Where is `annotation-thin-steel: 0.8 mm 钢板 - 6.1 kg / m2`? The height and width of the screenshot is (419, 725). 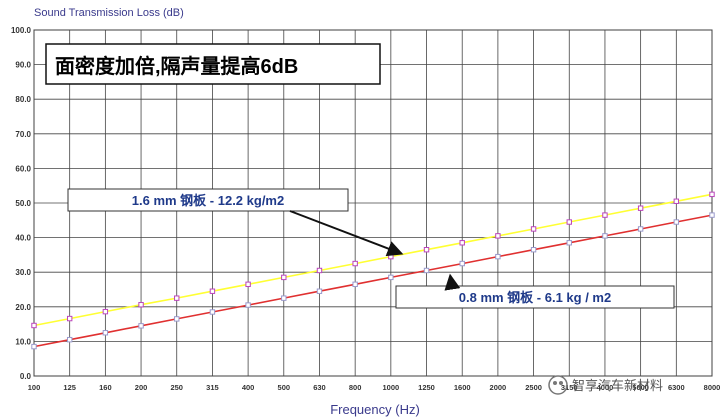
annotation-thin-steel: 0.8 mm 钢板 - 6.1 kg / m2 is located at coordinates (535, 291).